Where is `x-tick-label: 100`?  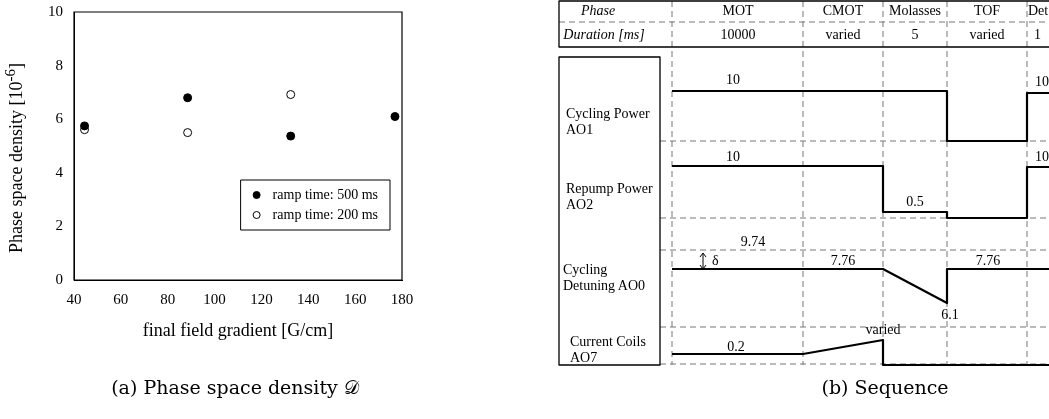
x-tick-label: 100 is located at coordinates (214, 298).